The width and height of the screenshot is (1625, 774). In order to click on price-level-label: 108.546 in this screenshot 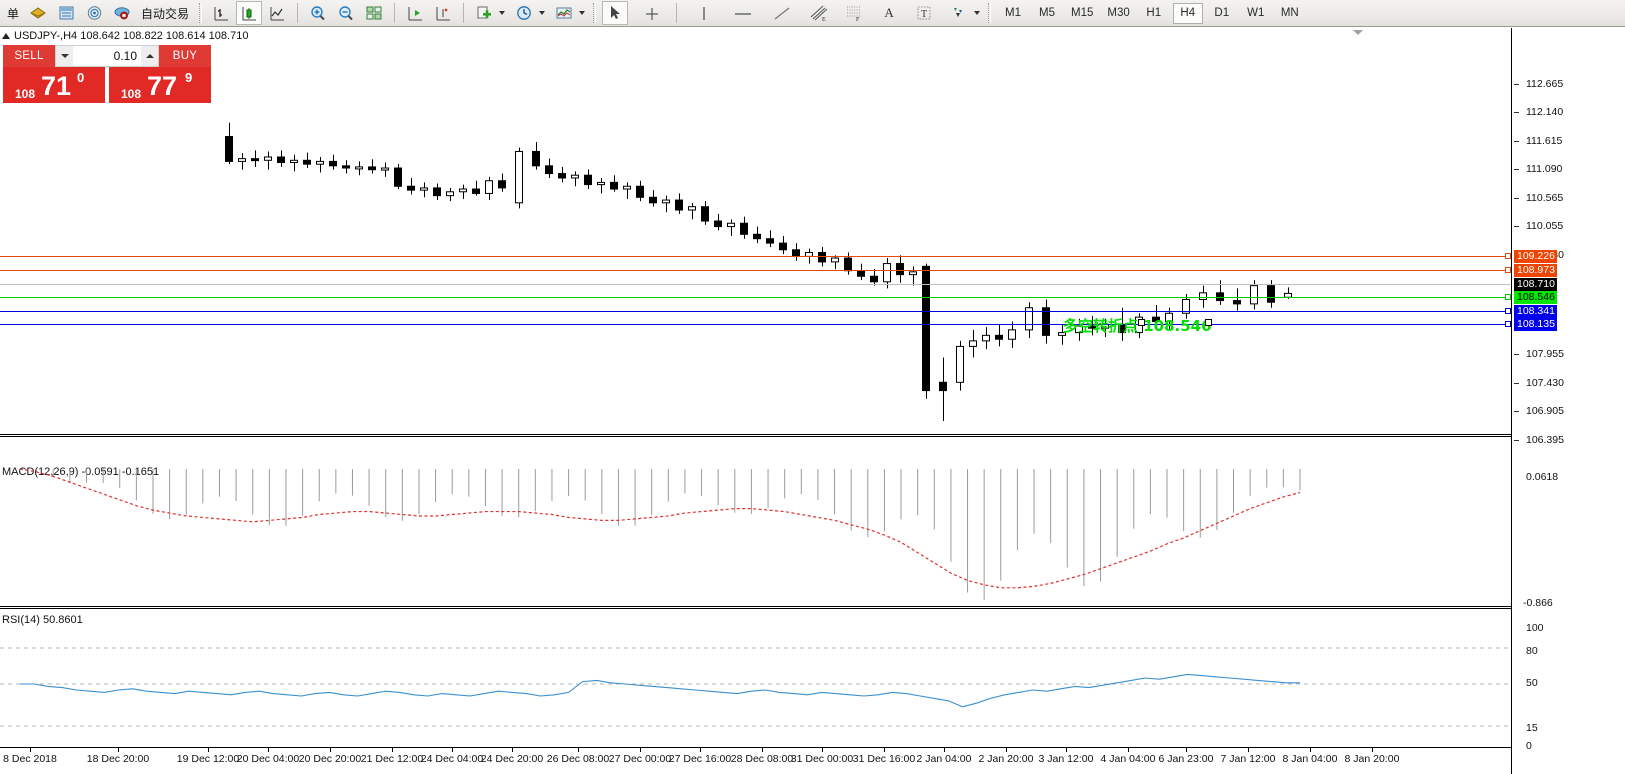, I will do `click(1535, 297)`.